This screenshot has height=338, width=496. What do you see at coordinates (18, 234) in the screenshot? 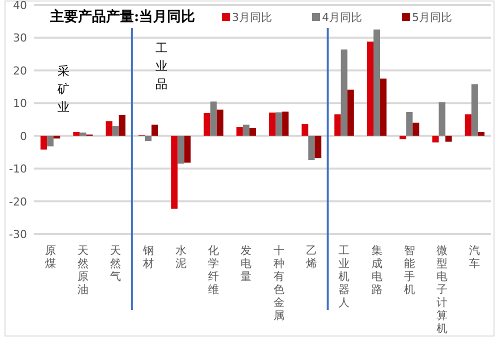
I see `y-tick-label: -30` at bounding box center [18, 234].